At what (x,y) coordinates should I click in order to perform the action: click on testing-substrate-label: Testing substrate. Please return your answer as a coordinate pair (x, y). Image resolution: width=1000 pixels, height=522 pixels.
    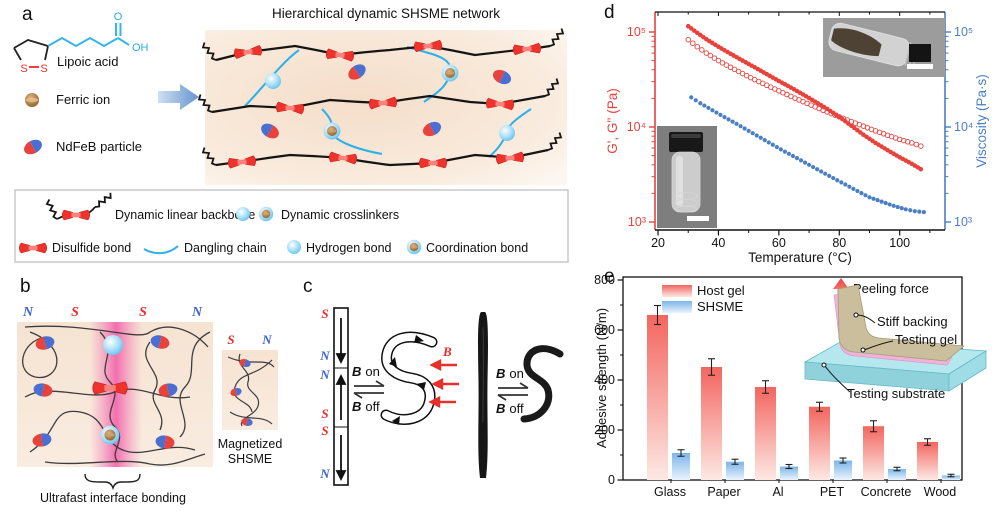
    Looking at the image, I should click on (896, 393).